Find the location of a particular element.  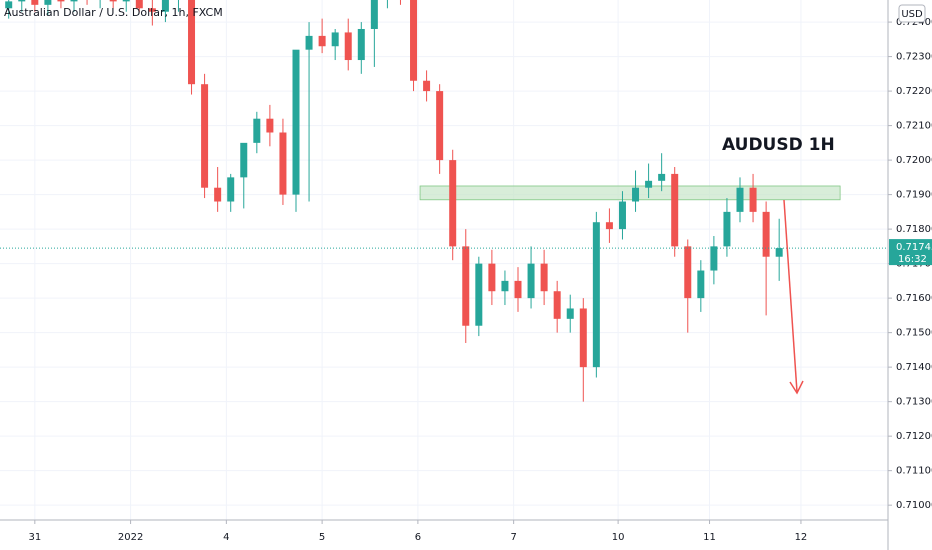

arrow is located at coordinates (793, 297).